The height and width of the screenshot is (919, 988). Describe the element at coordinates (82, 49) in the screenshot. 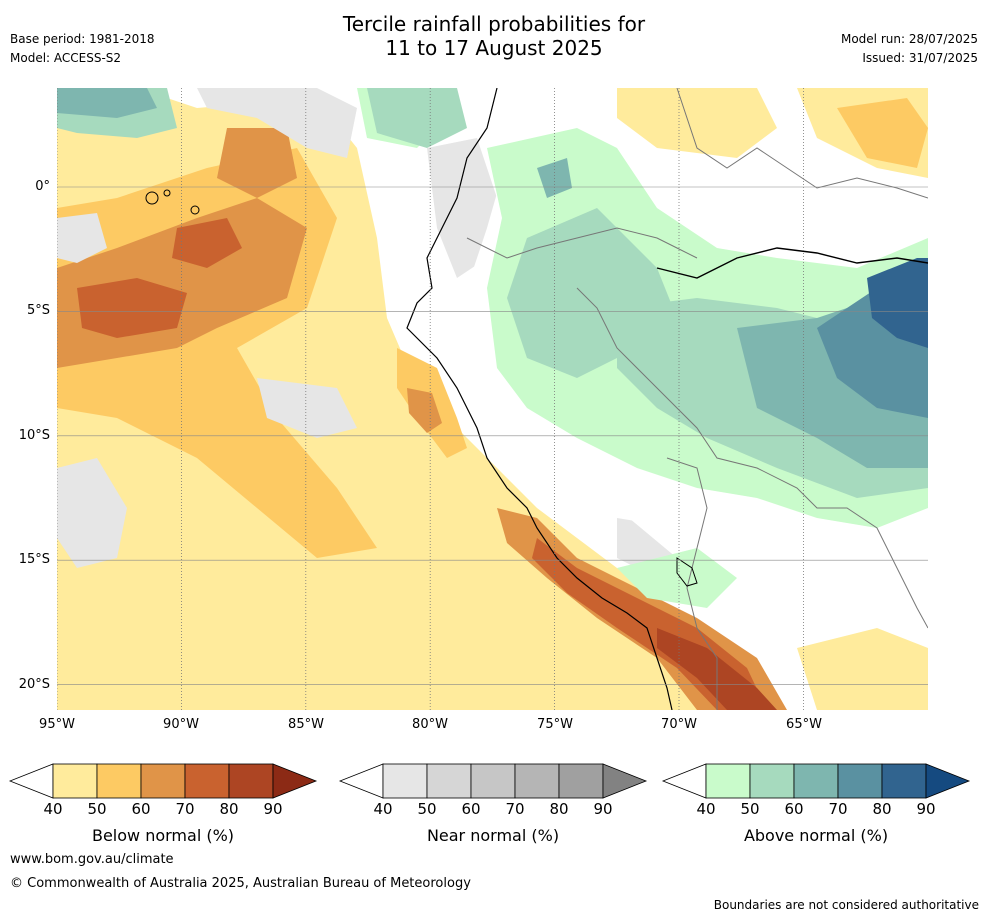

I see `meta-left: Base period: 1981-2018 Model: ACCESS-S2` at that location.